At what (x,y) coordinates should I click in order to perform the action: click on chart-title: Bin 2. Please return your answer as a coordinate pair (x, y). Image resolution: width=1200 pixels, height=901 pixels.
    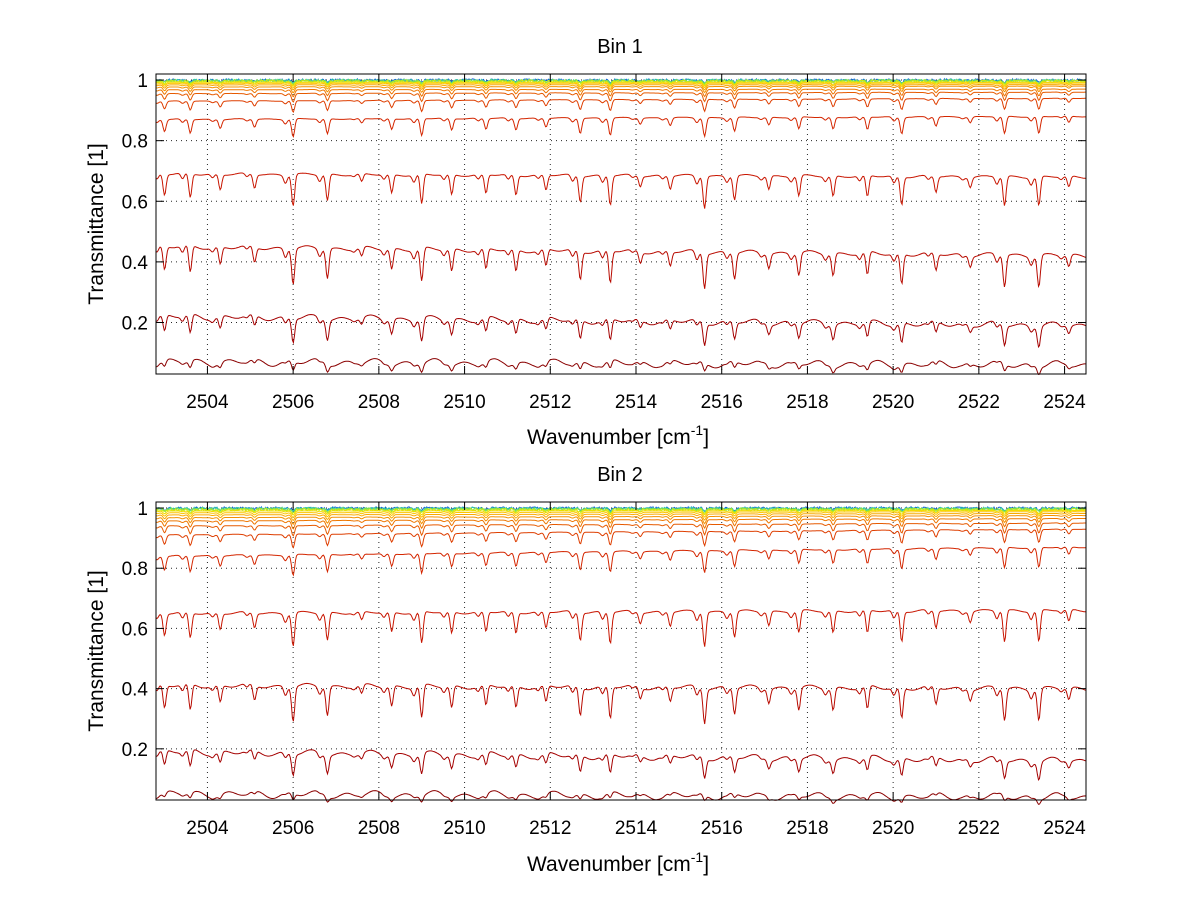
    Looking at the image, I should click on (620, 475).